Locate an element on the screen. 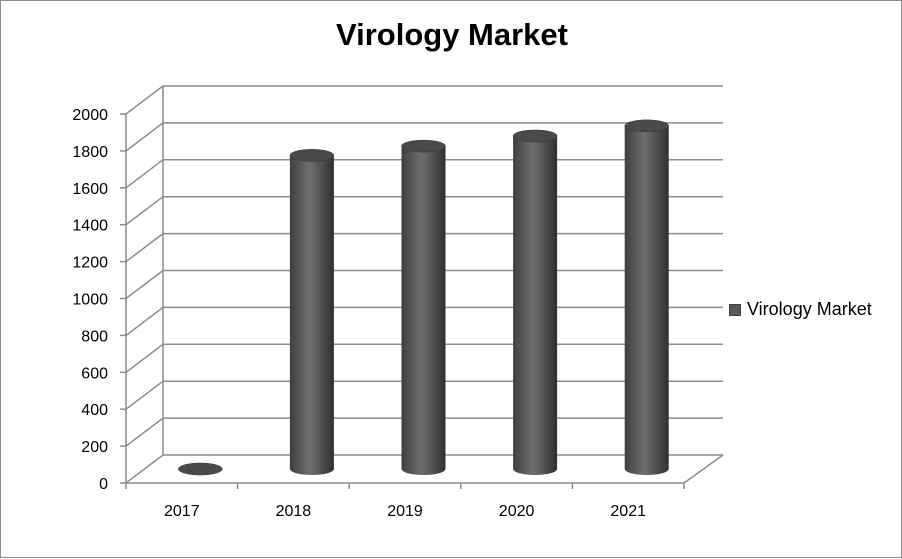  y-tick-label: 1600 is located at coordinates (90, 189).